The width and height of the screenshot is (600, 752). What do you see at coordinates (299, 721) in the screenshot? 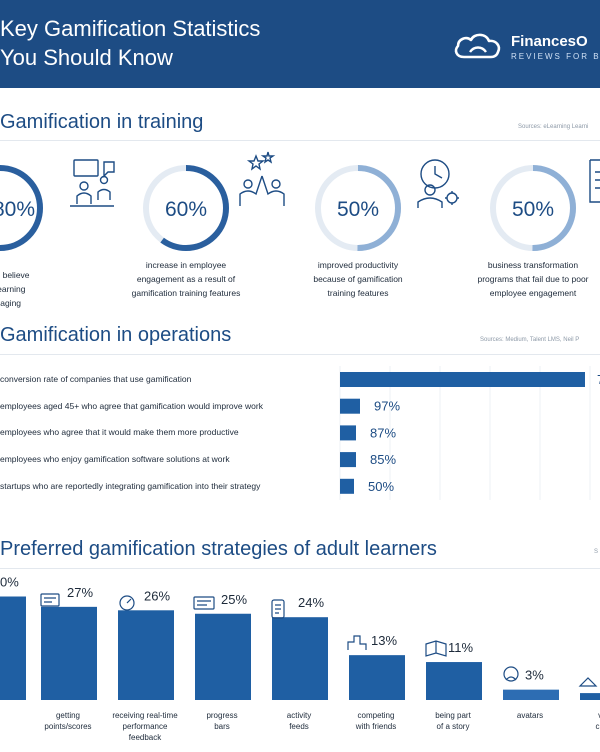
I see `strategy-caption-5: activity feeds` at bounding box center [299, 721].